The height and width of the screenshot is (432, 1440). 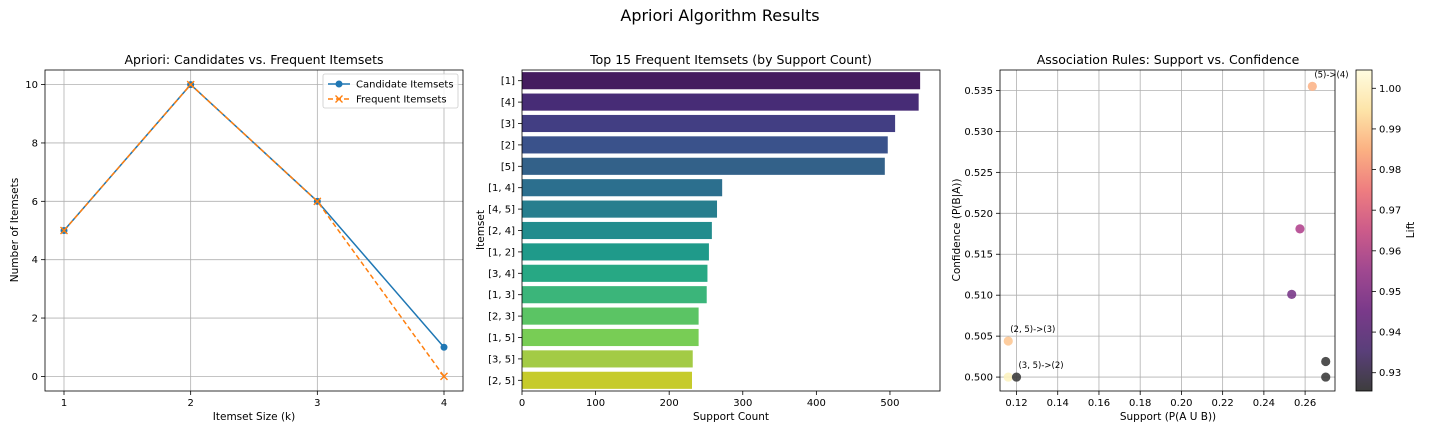 What do you see at coordinates (1364, 230) in the screenshot?
I see `colorbar-bar` at bounding box center [1364, 230].